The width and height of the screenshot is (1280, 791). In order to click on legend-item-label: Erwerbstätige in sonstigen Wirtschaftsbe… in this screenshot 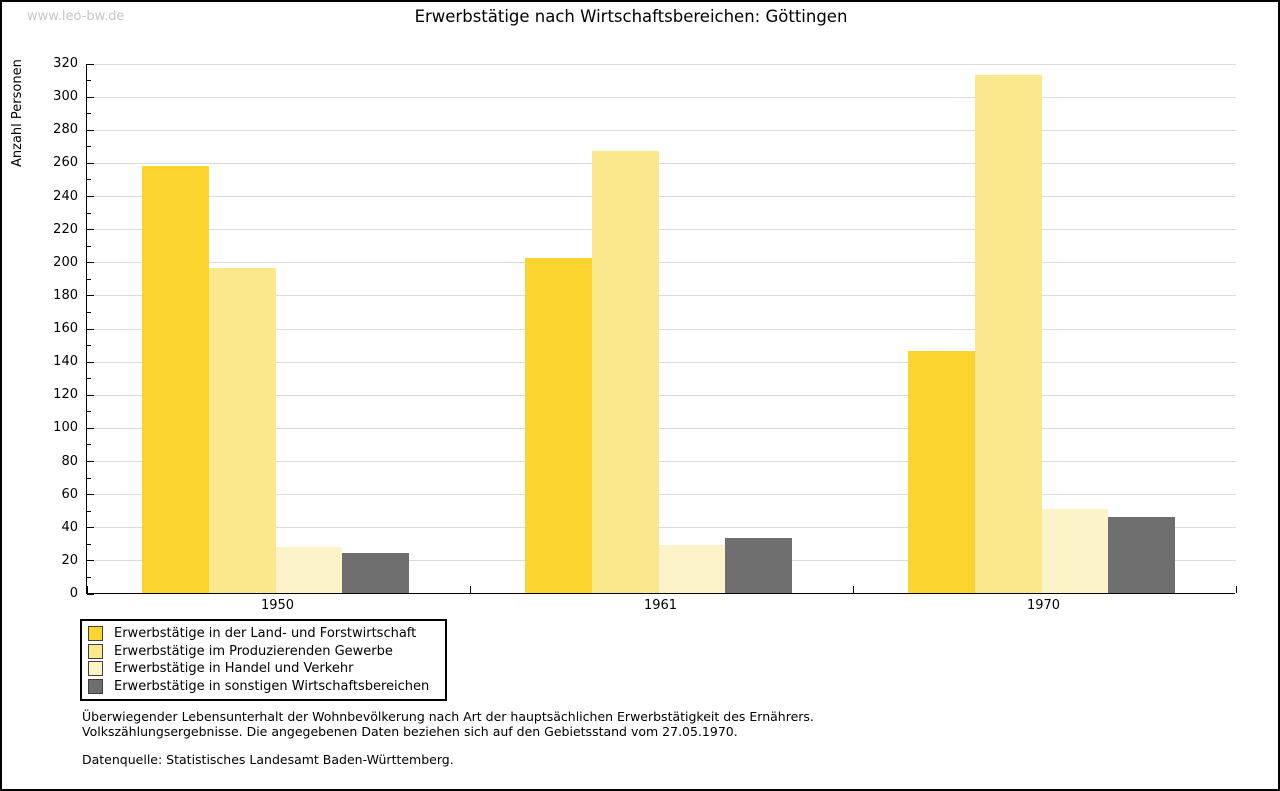, I will do `click(272, 686)`.